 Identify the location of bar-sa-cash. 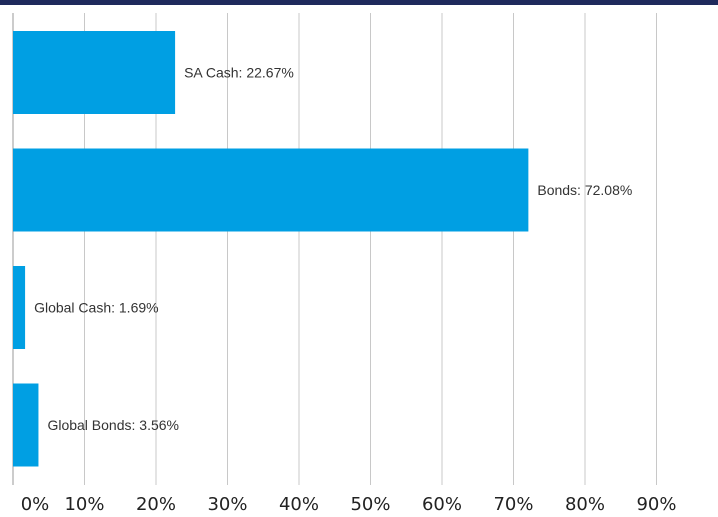
(94, 72).